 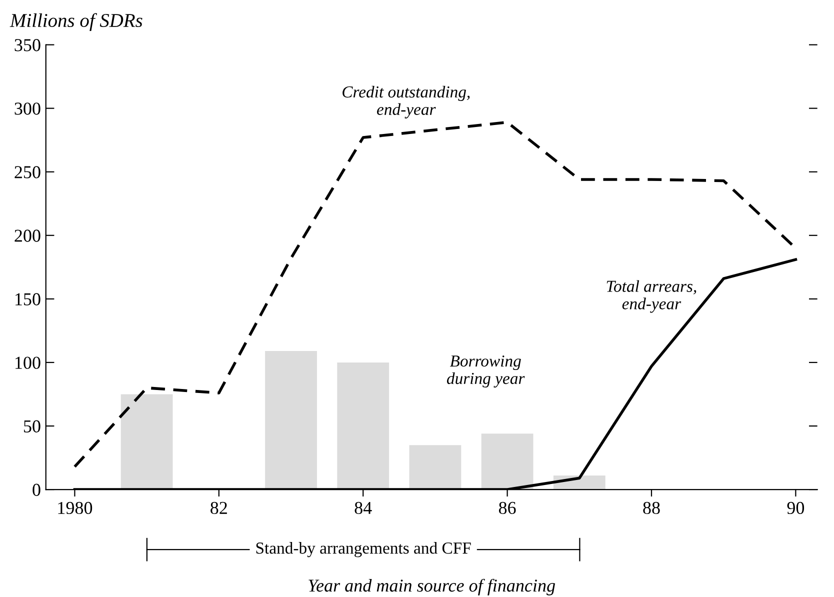 I want to click on x-tick-label: 84, so click(x=363, y=508).